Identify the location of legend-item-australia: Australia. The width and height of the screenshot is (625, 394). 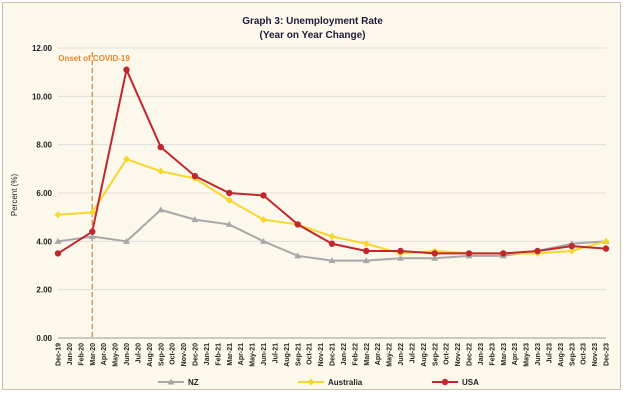
(330, 382).